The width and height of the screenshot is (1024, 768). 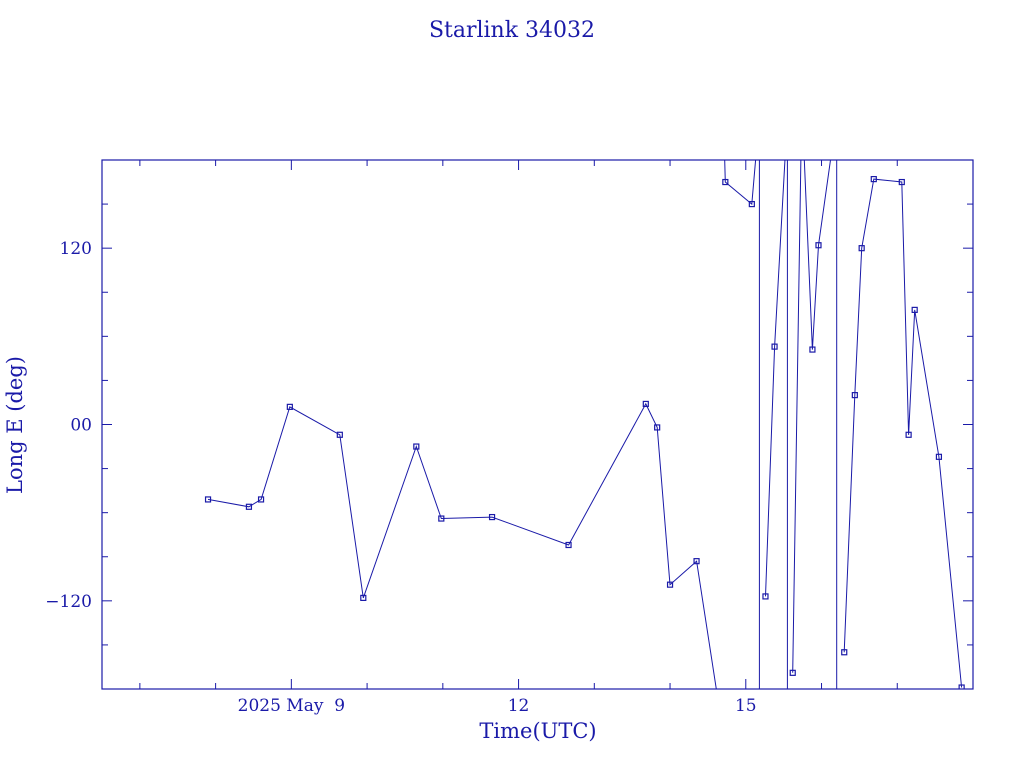 What do you see at coordinates (15, 425) in the screenshot?
I see `y-axis-label: Long E (deg)` at bounding box center [15, 425].